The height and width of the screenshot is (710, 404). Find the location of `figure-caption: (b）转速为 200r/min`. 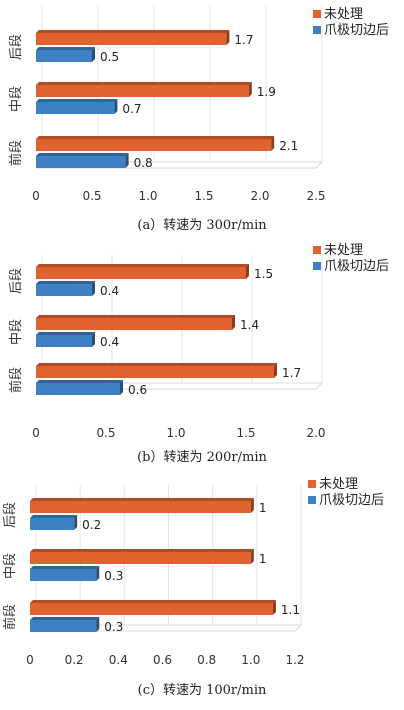

figure-caption: (b）转速为 200r/min is located at coordinates (202, 457).